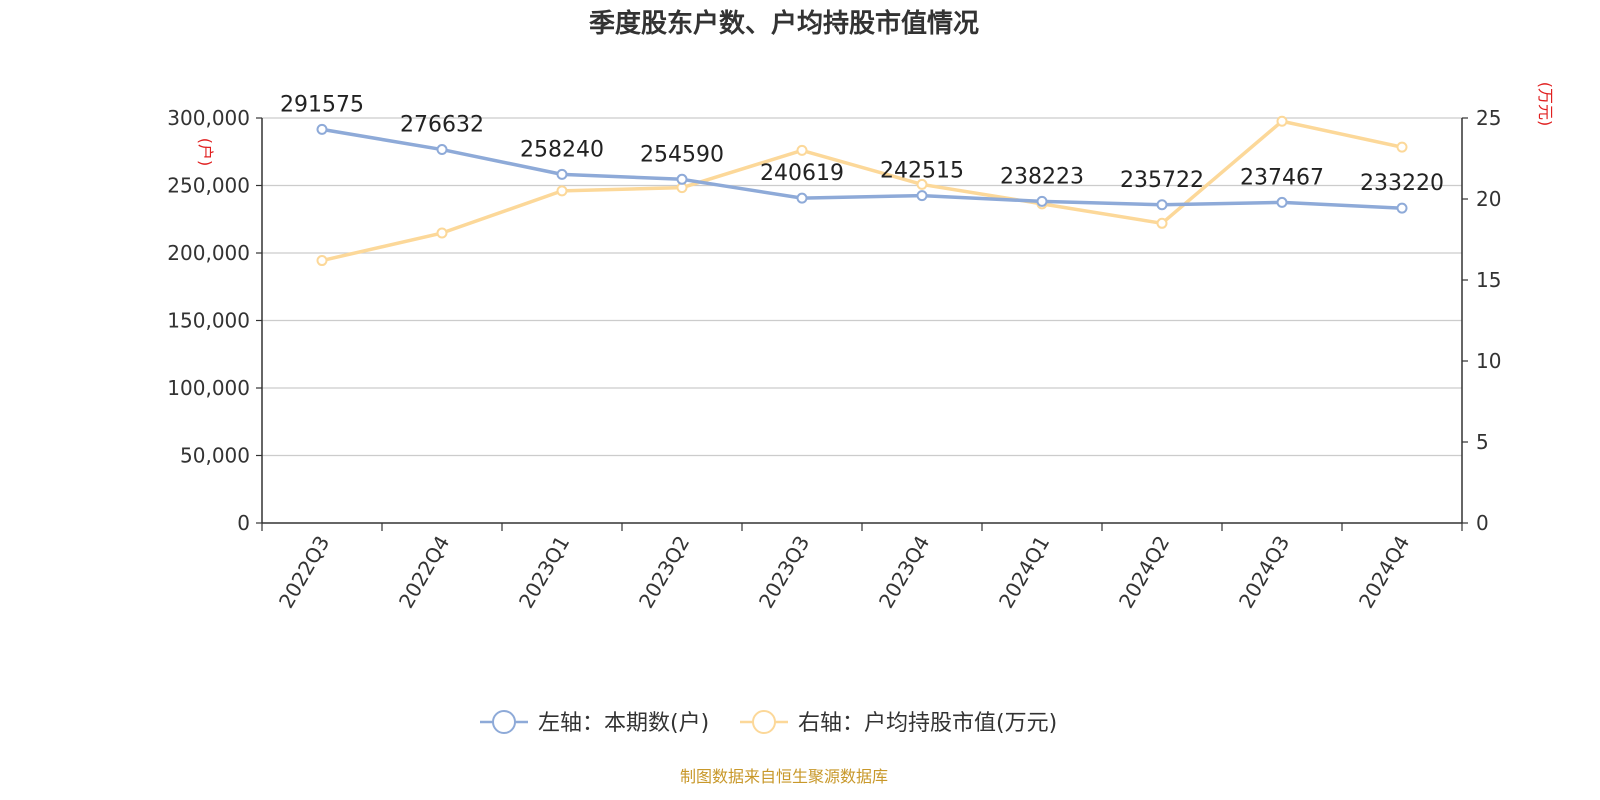 This screenshot has width=1600, height=800. Describe the element at coordinates (784, 572) in the screenshot. I see `x-tick-label: 2023Q3` at that location.